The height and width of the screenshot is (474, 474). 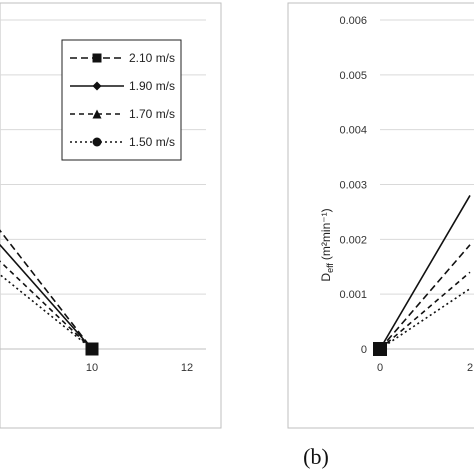 What do you see at coordinates (326, 277) in the screenshot?
I see `ylabel-main: D` at bounding box center [326, 277].